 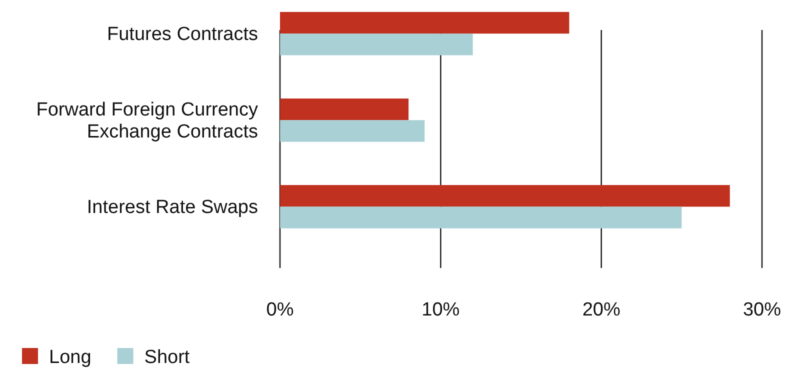 What do you see at coordinates (147, 121) in the screenshot?
I see `y-tick-label: Forward Foreign Currency Exchange Contracts` at bounding box center [147, 121].